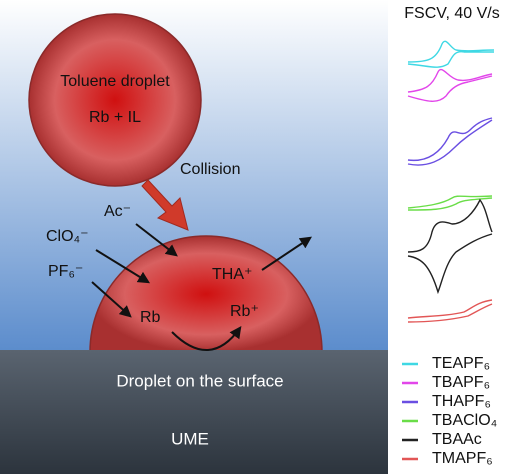 This screenshot has width=520, height=474. What do you see at coordinates (457, 439) in the screenshot?
I see `legend-label: TBAAc` at bounding box center [457, 439].